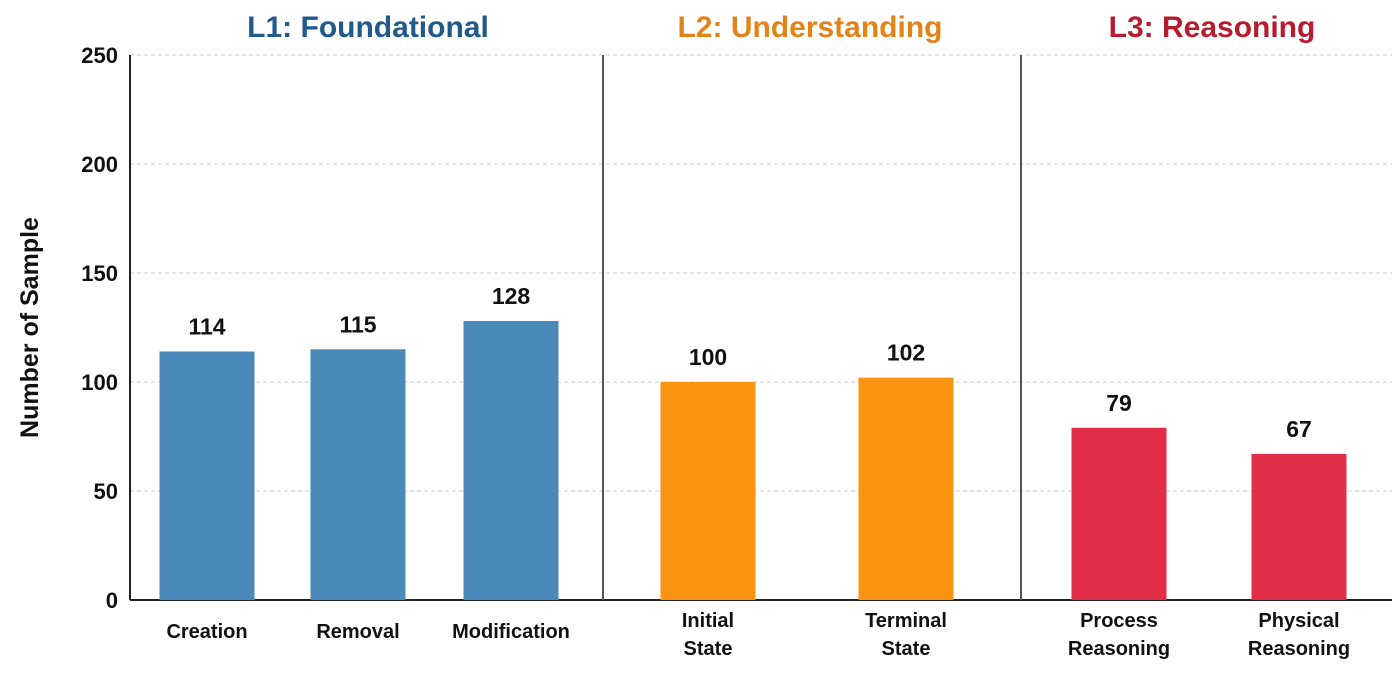 The height and width of the screenshot is (678, 1400). What do you see at coordinates (1298, 621) in the screenshot?
I see `category-label: Physical` at bounding box center [1298, 621].